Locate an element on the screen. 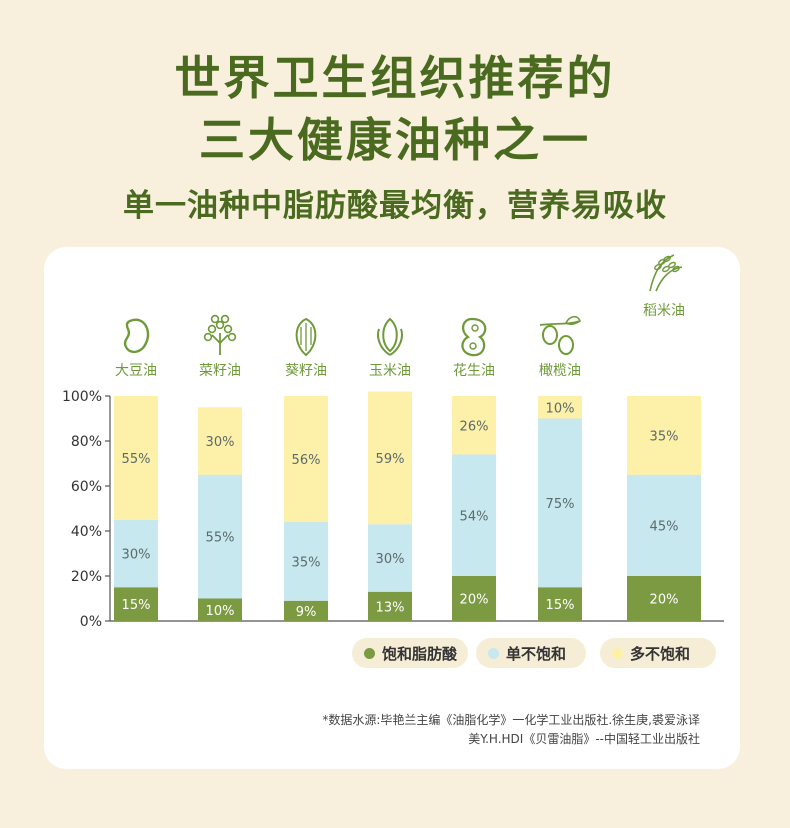 The height and width of the screenshot is (828, 790). bar-group: 10% 55% 30% is located at coordinates (220, 514).